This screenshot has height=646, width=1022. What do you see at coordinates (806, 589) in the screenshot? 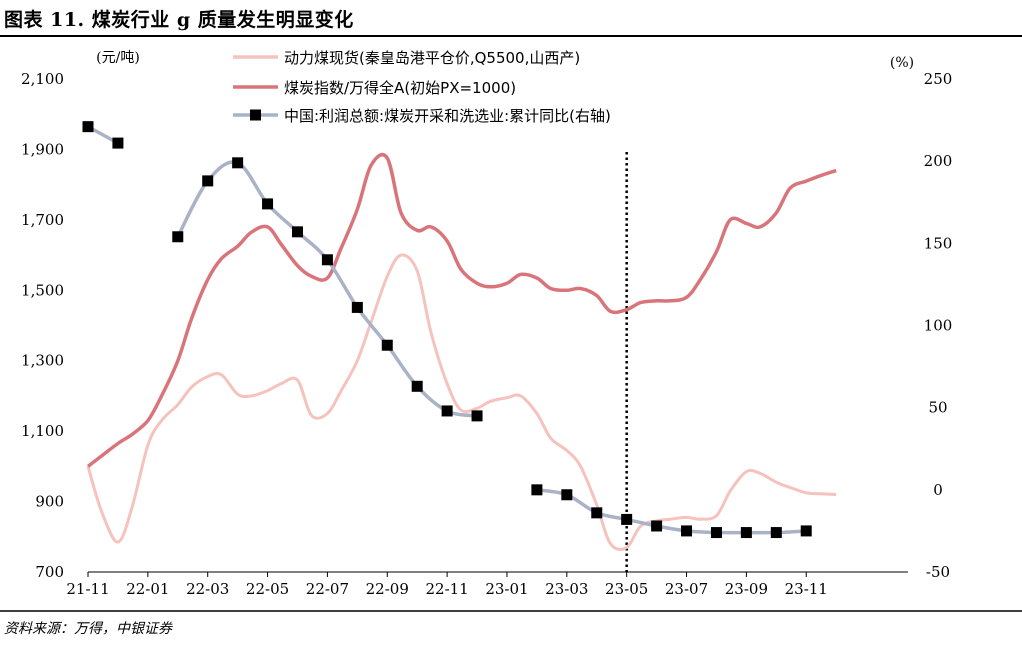
I see `x-tick-label: 23-11` at bounding box center [806, 589].